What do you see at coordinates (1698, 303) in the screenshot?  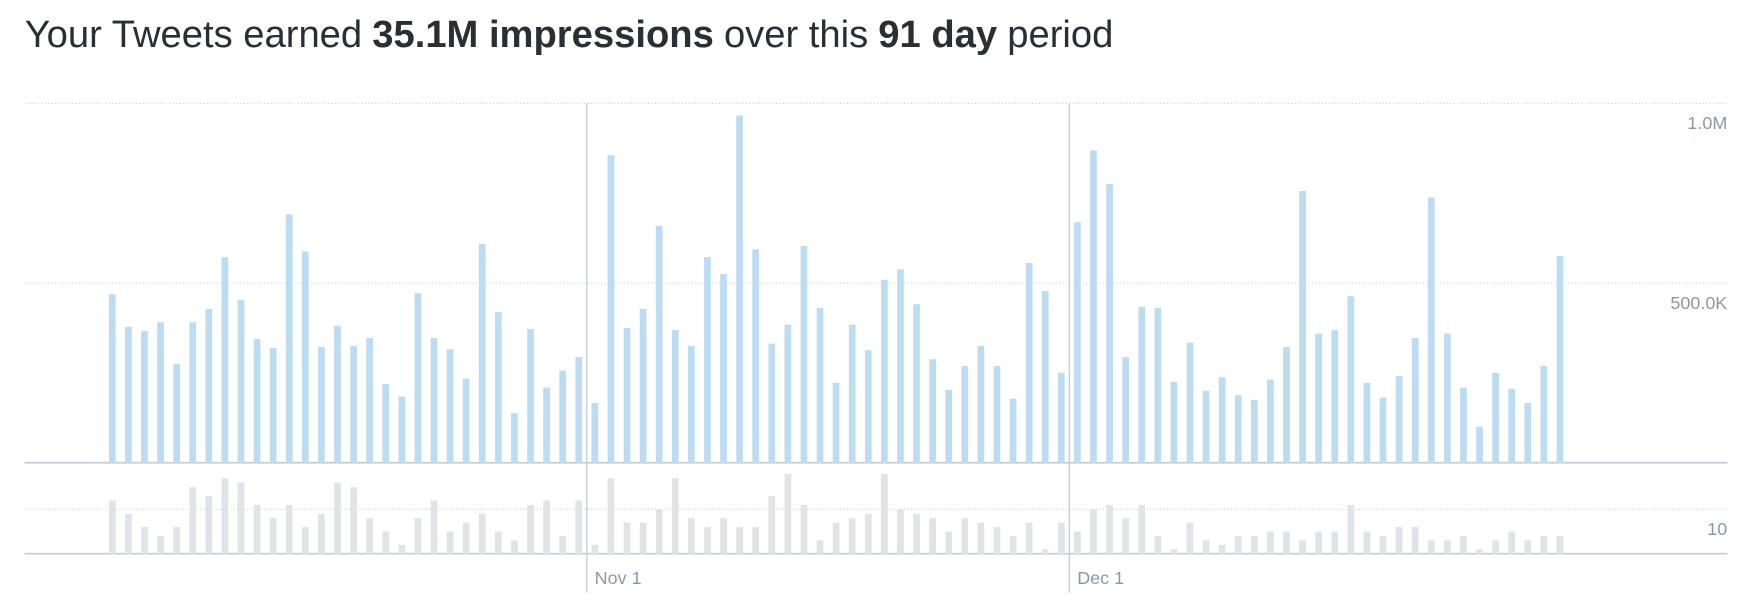 I see `y-tick-label: 500.0K` at bounding box center [1698, 303].